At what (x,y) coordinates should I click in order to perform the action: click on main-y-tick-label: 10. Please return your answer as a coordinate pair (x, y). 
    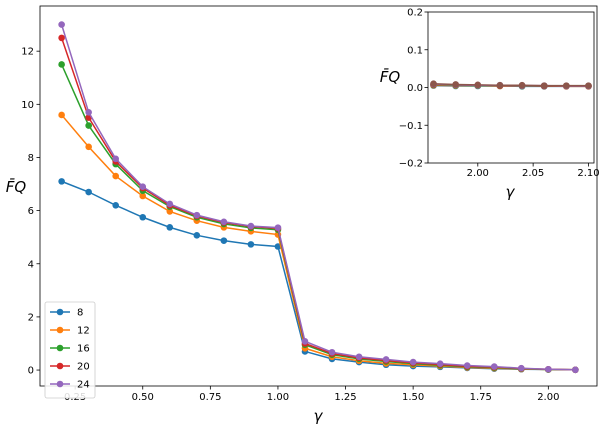
    Looking at the image, I should click on (27, 105).